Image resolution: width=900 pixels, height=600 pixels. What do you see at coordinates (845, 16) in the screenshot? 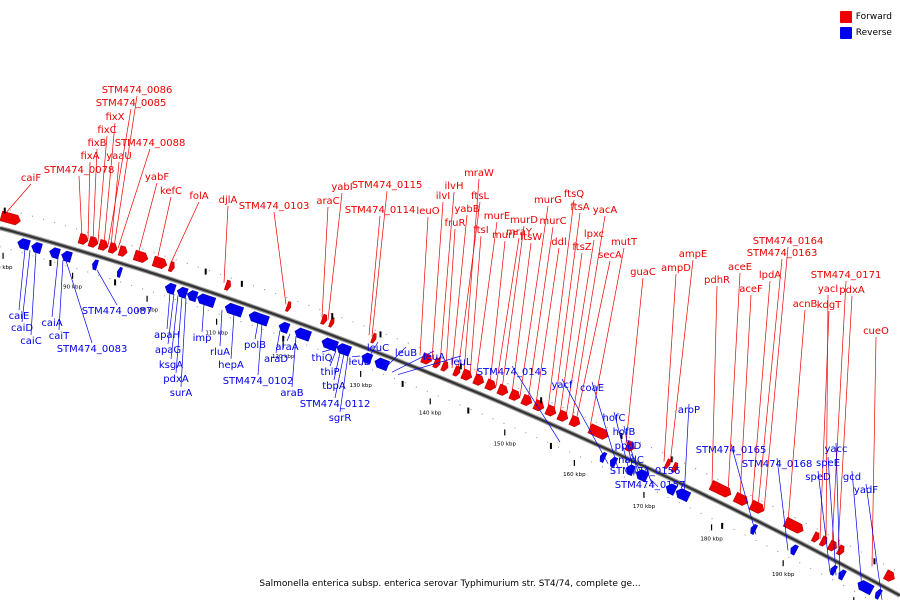
I see `forward-swatch` at bounding box center [845, 16].